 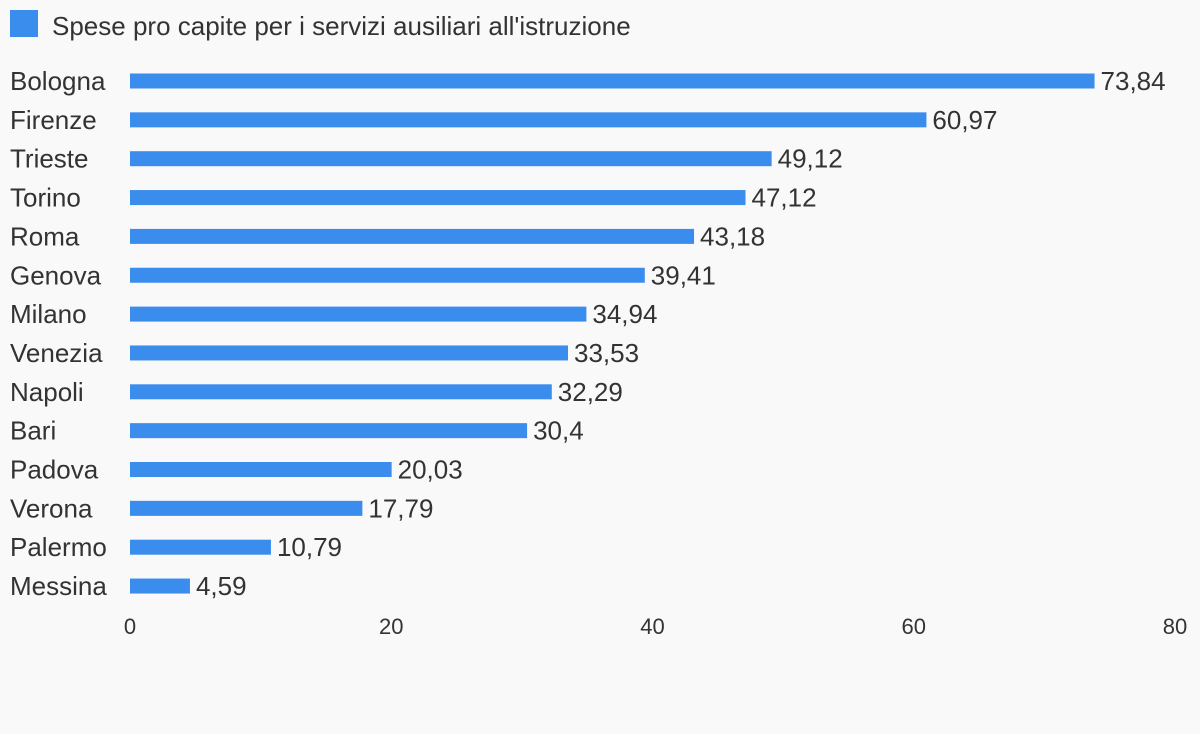 I want to click on data-label: 30,4, so click(x=558, y=431).